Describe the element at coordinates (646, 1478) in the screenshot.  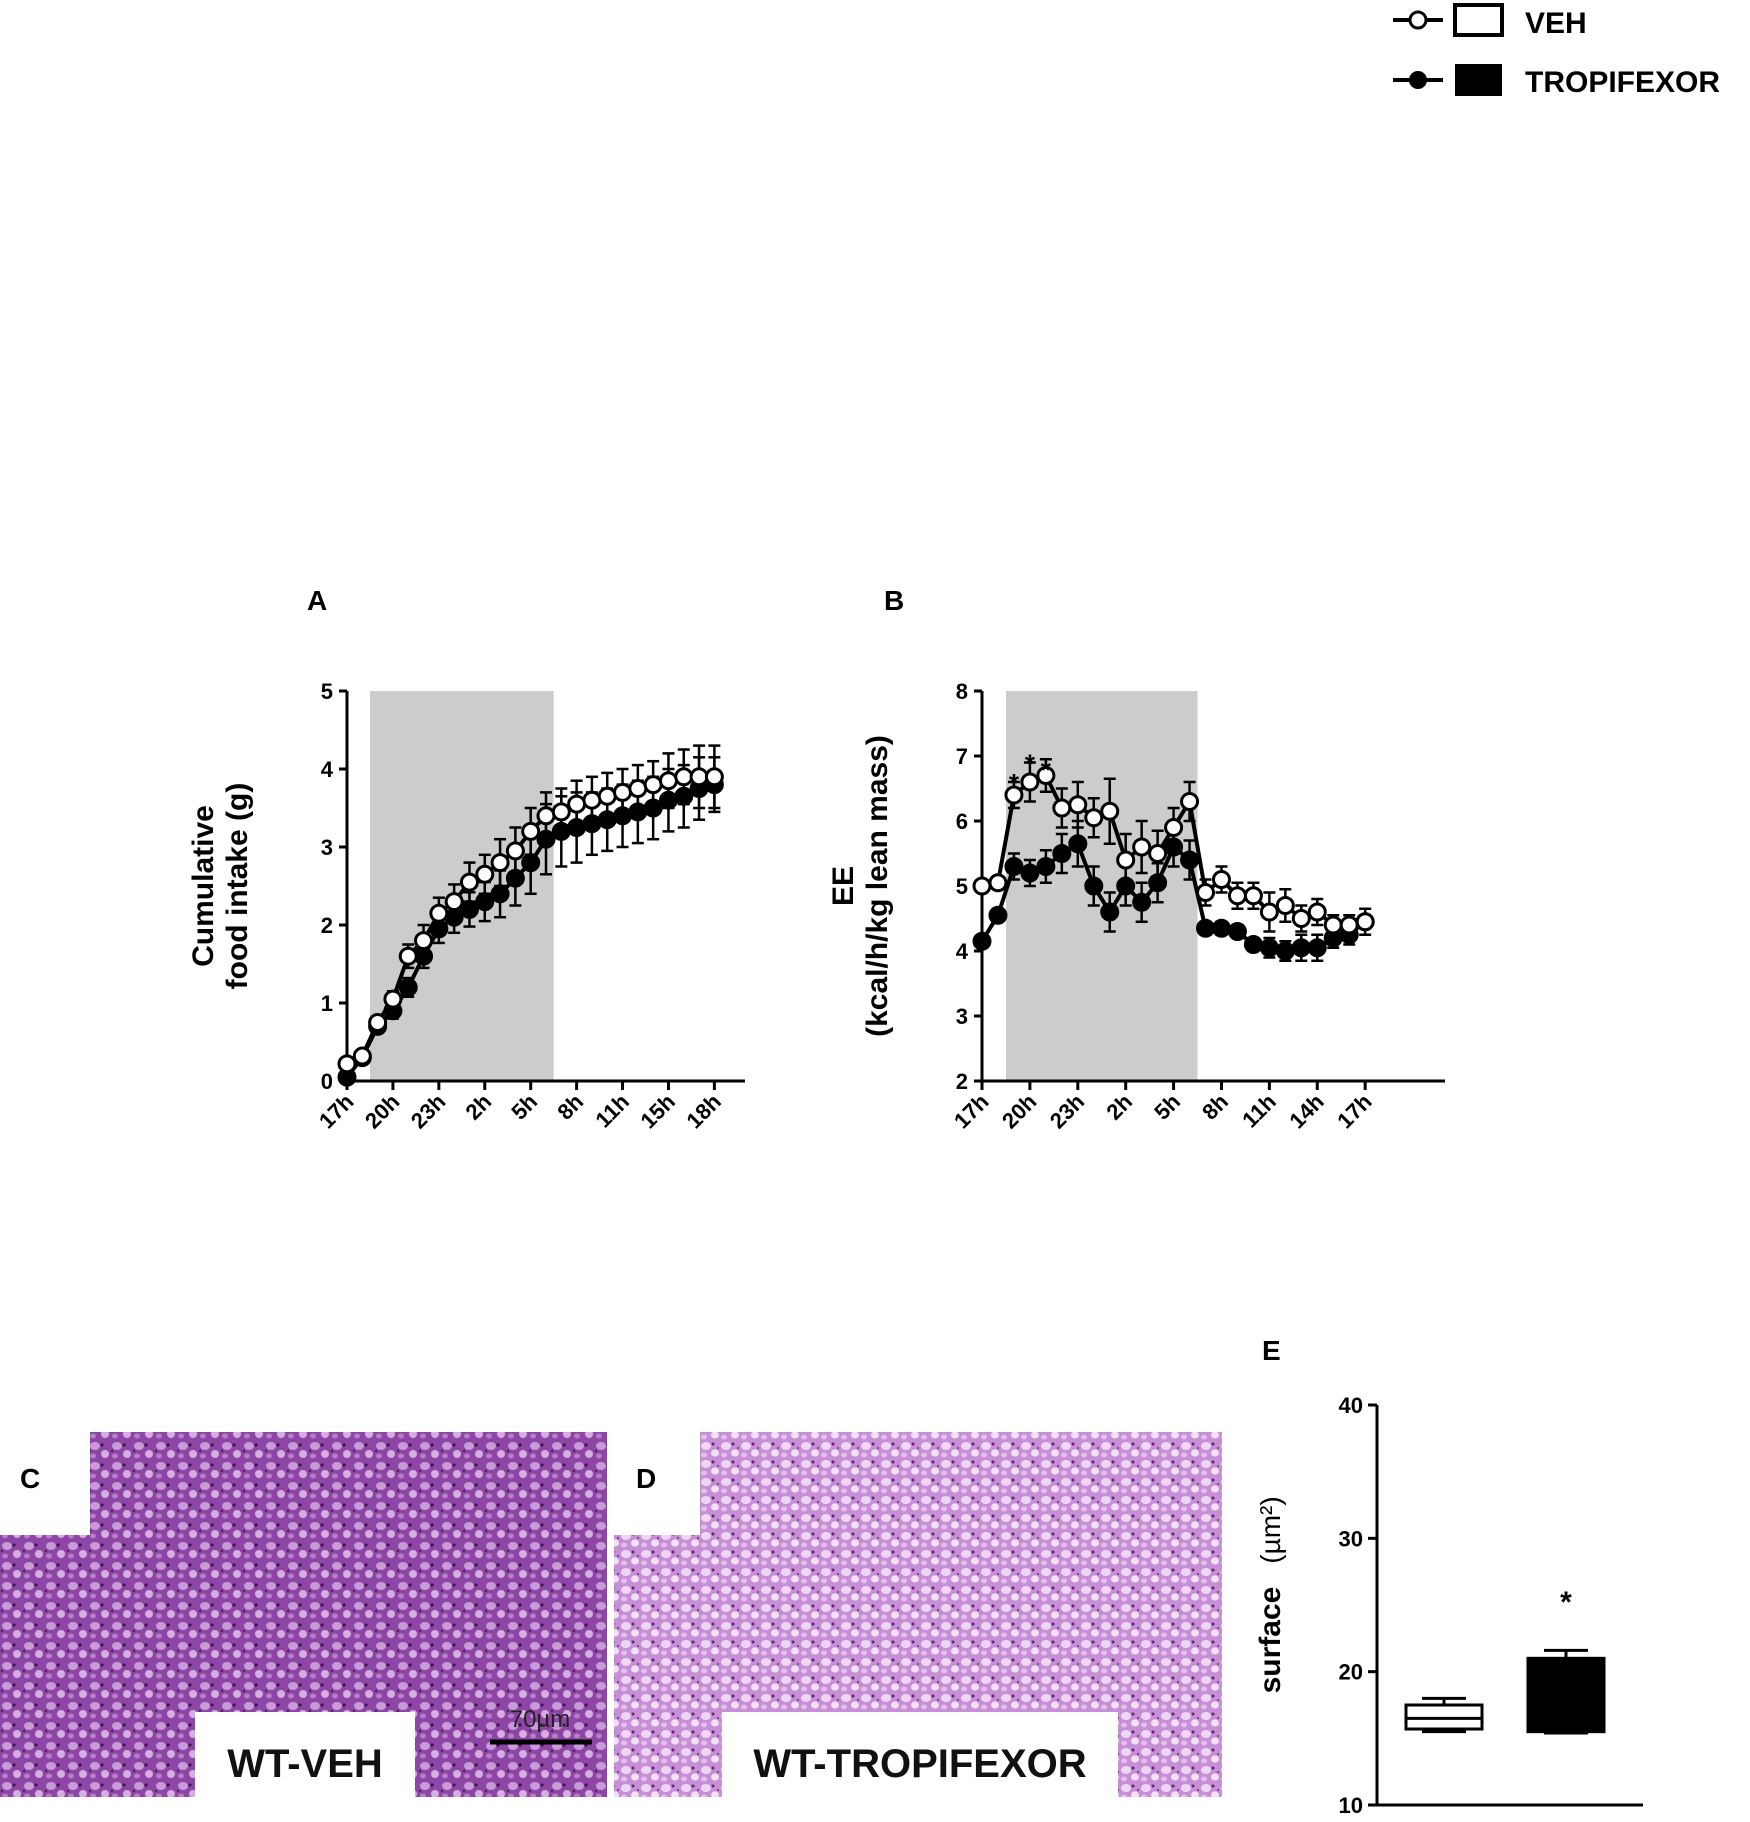
I see `panel-label-d: D` at that location.